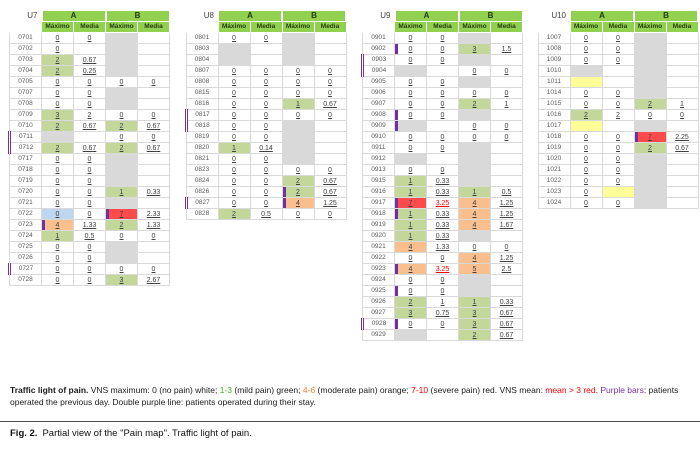 The height and width of the screenshot is (451, 700). Describe the element at coordinates (410, 181) in the screenshot. I see `cell-0915-a-maximo: 1` at that location.